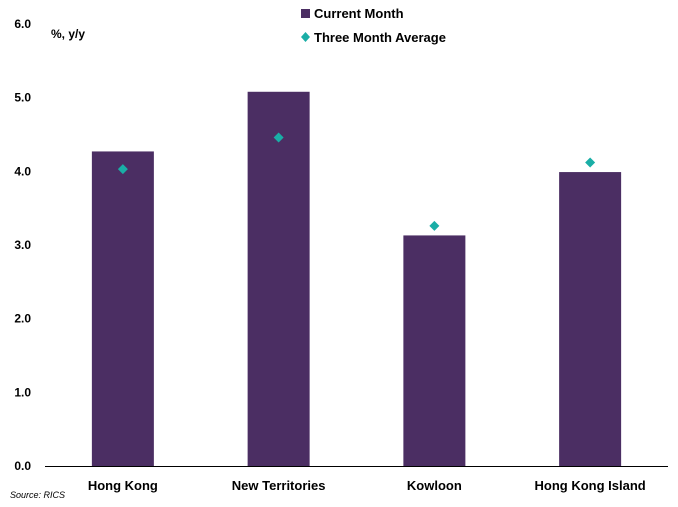  What do you see at coordinates (590, 485) in the screenshot?
I see `x-category-label: Hong Kong Island` at bounding box center [590, 485].